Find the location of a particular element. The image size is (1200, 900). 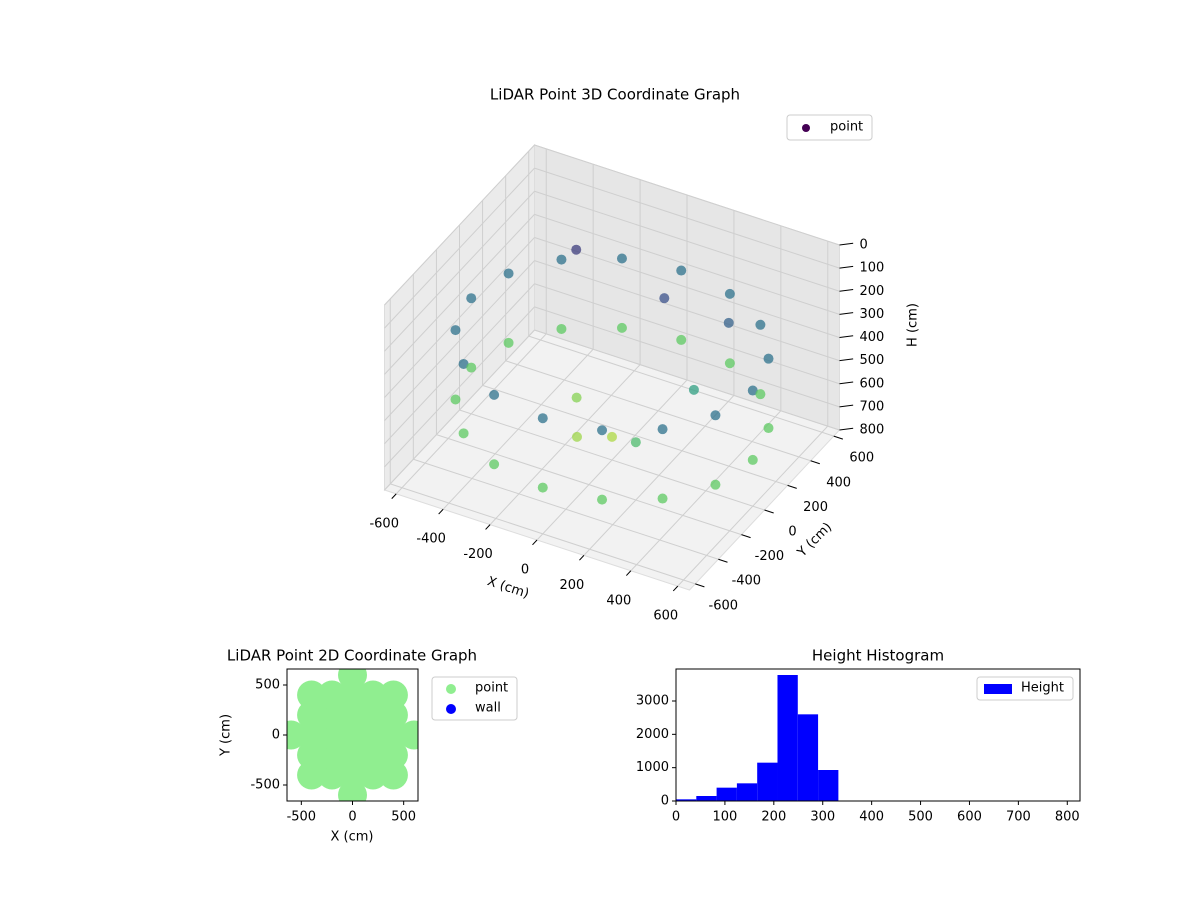

y-tick-label: -600 is located at coordinates (724, 605).